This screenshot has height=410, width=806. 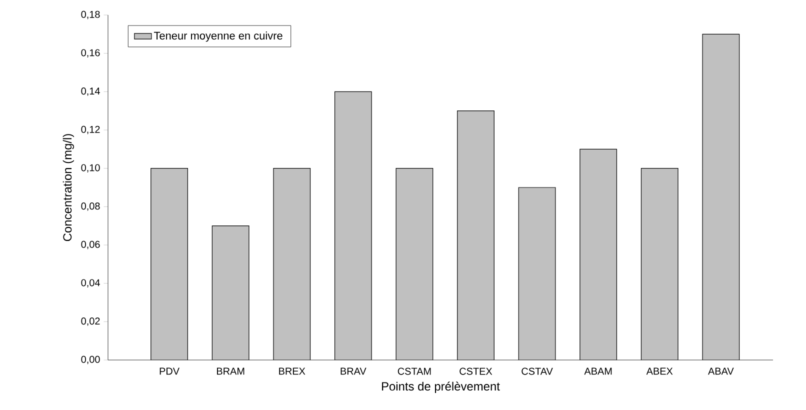 What do you see at coordinates (598, 371) in the screenshot?
I see `x-tick-label: ABAM` at bounding box center [598, 371].